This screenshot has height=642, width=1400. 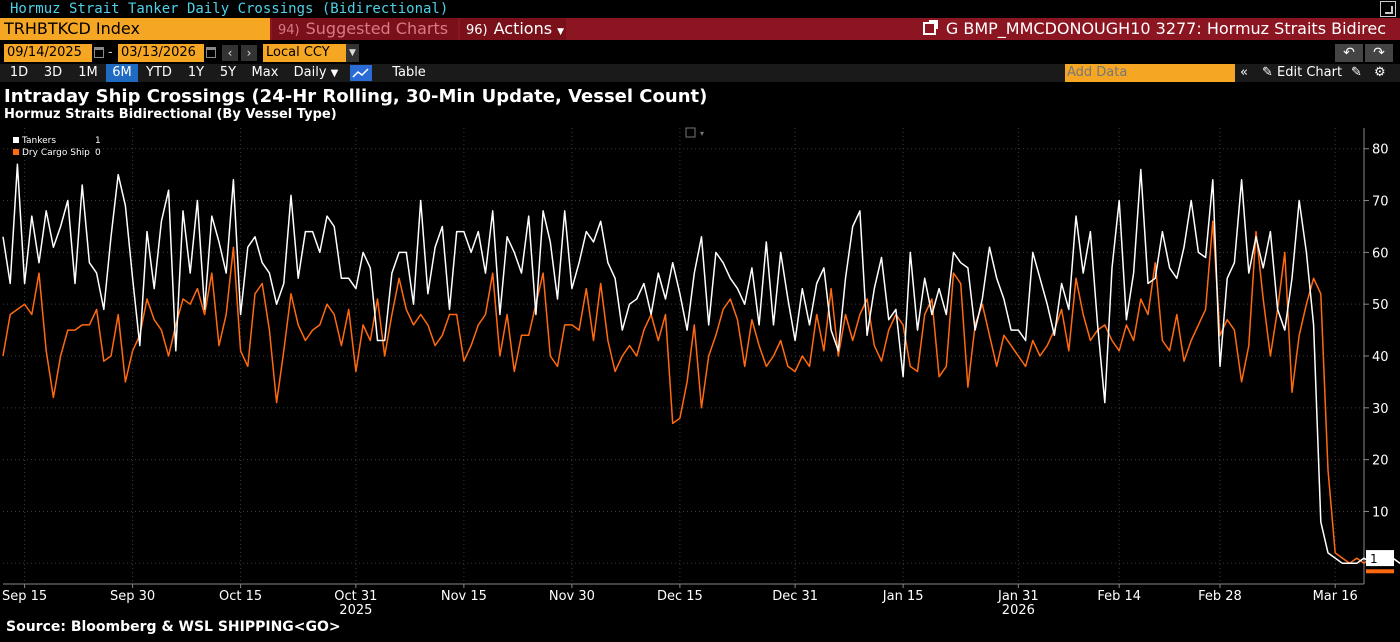 What do you see at coordinates (48, 53) in the screenshot?
I see `start-date-input: 09/14/2025` at bounding box center [48, 53].